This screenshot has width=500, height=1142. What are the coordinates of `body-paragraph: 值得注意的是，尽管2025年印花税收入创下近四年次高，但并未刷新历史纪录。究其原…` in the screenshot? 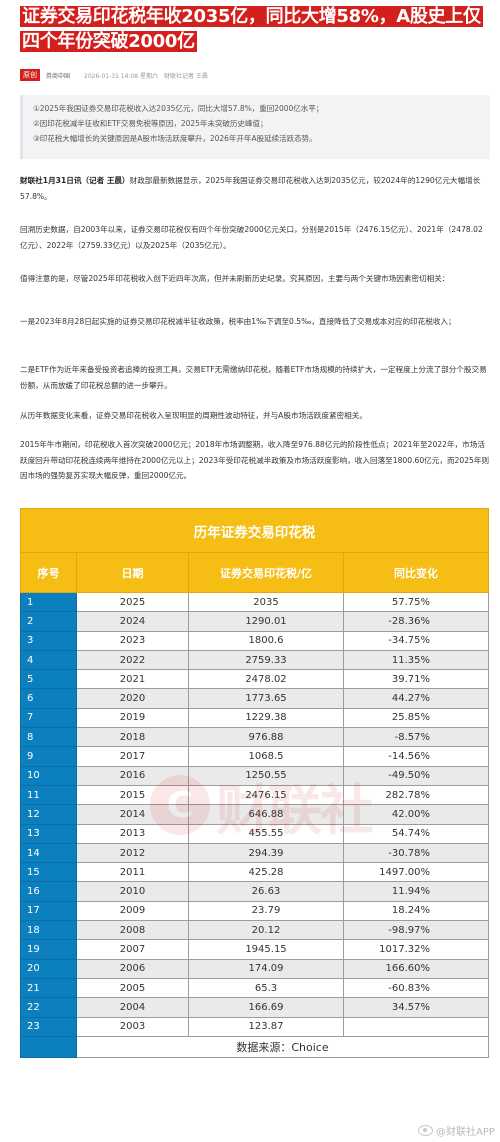 It's located at (235, 278).